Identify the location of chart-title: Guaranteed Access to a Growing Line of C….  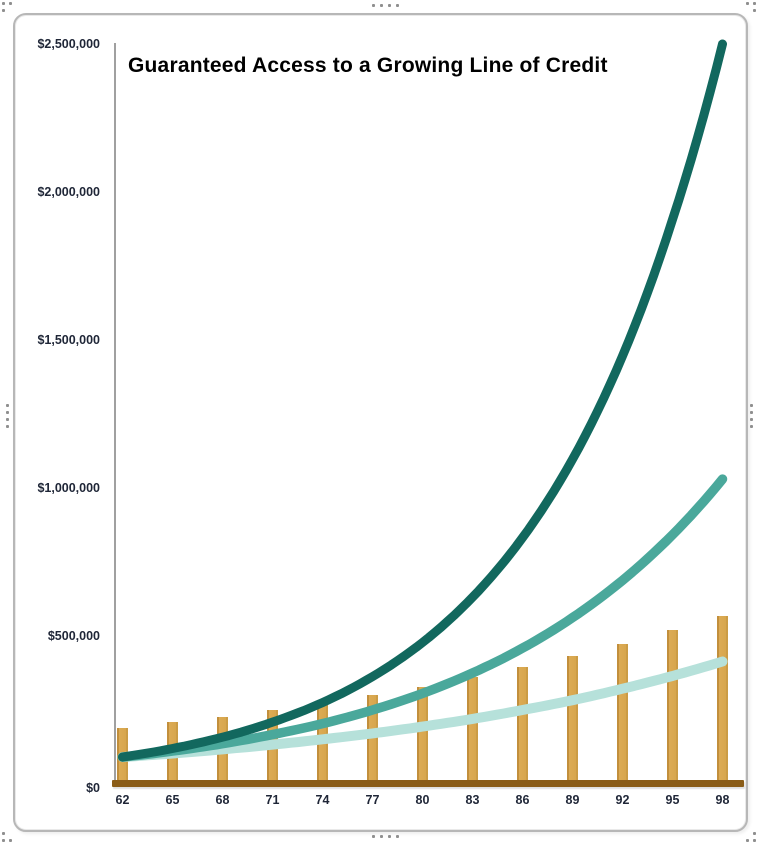
(368, 65).